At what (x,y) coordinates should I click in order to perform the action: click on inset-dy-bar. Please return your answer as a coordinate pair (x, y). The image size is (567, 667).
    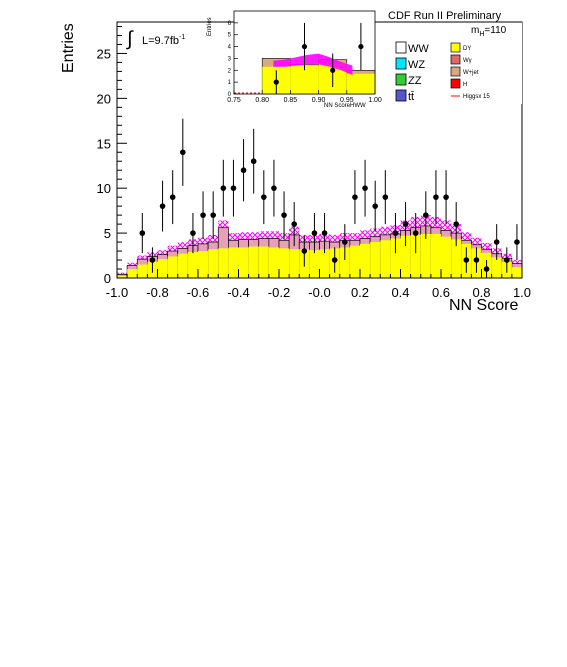
    Looking at the image, I should click on (360, 83).